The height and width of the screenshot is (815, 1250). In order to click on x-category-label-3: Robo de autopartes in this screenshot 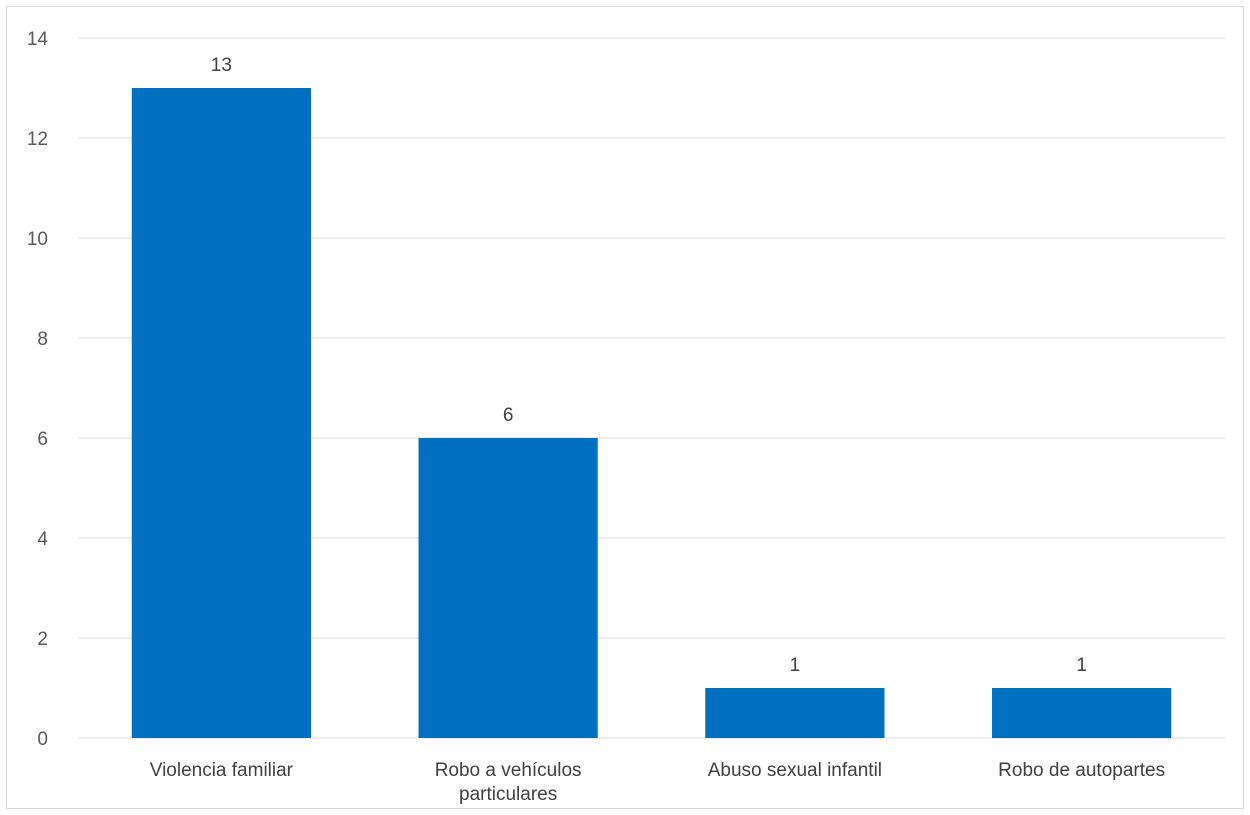, I will do `click(1081, 770)`.